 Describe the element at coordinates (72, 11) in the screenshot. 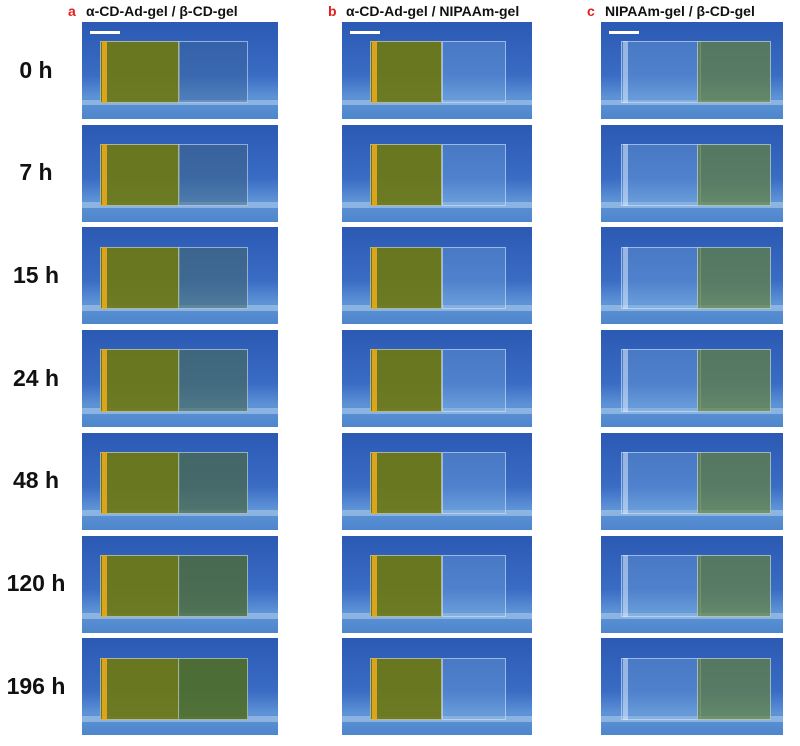

I see `panel-label: a` at that location.